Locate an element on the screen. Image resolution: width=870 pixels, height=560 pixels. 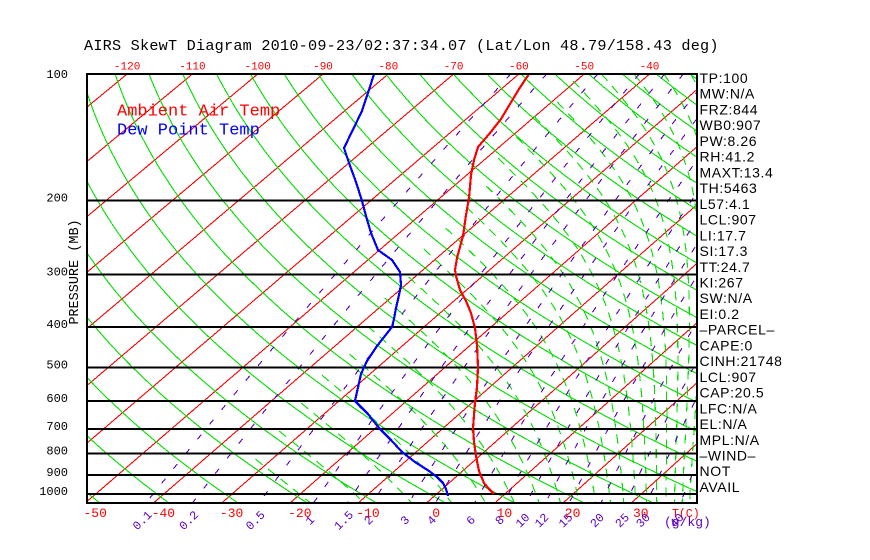
svg-text: 1000 is located at coordinates (53, 492).